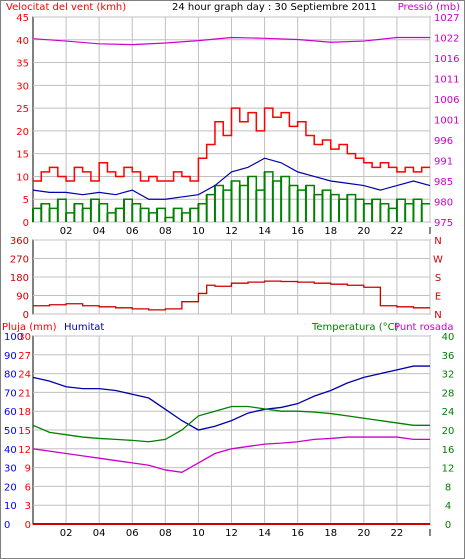 Image resolution: width=465 pixels, height=559 pixels. I want to click on temperature-y-tick-label: 16, so click(448, 450).